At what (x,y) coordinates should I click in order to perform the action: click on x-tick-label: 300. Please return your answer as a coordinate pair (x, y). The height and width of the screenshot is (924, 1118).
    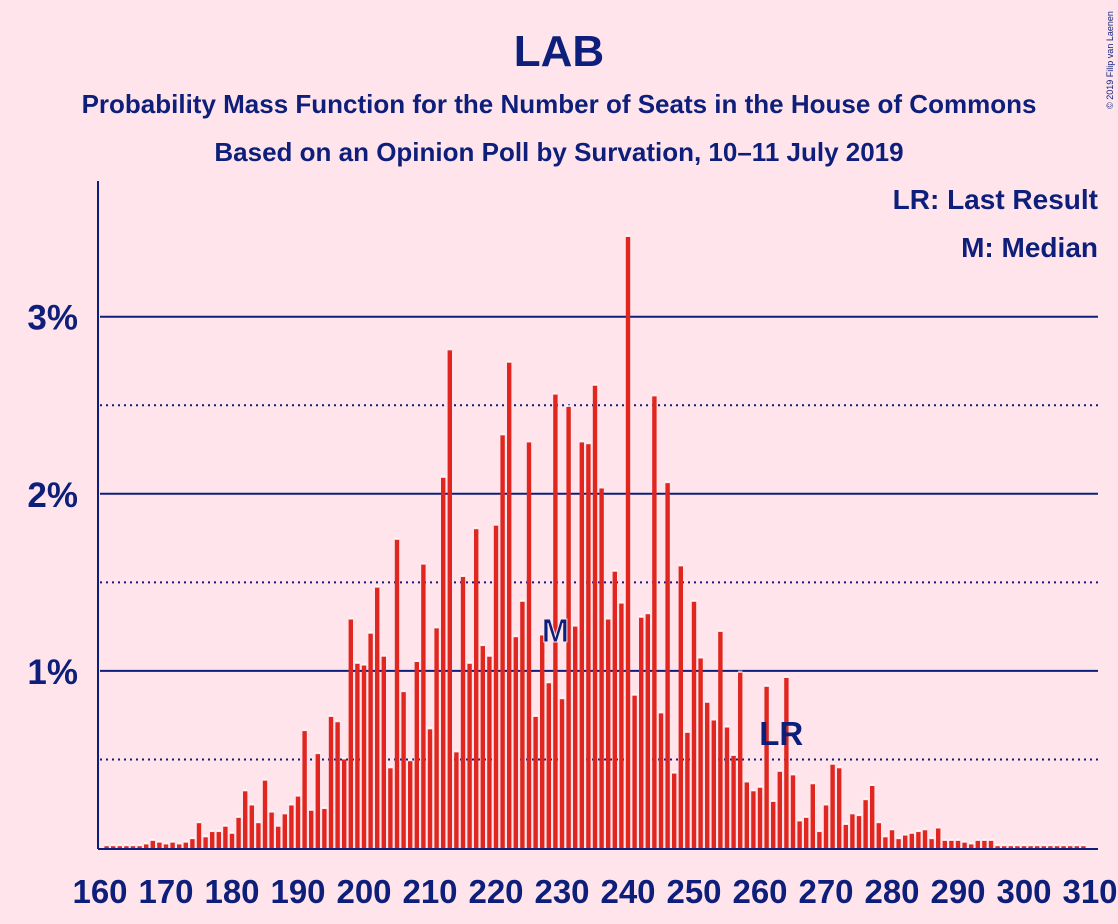
    Looking at the image, I should click on (1023, 891).